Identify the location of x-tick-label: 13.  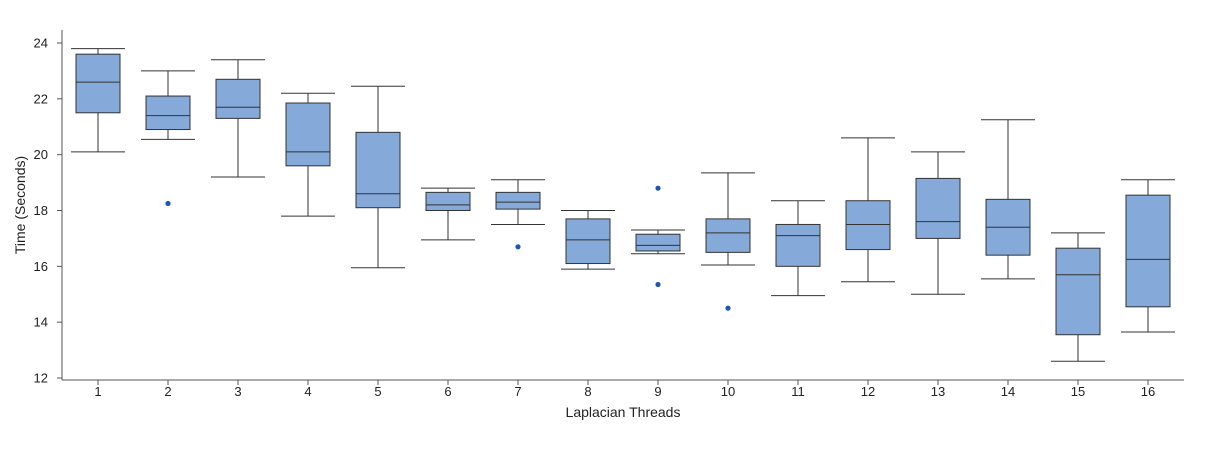
(938, 391).